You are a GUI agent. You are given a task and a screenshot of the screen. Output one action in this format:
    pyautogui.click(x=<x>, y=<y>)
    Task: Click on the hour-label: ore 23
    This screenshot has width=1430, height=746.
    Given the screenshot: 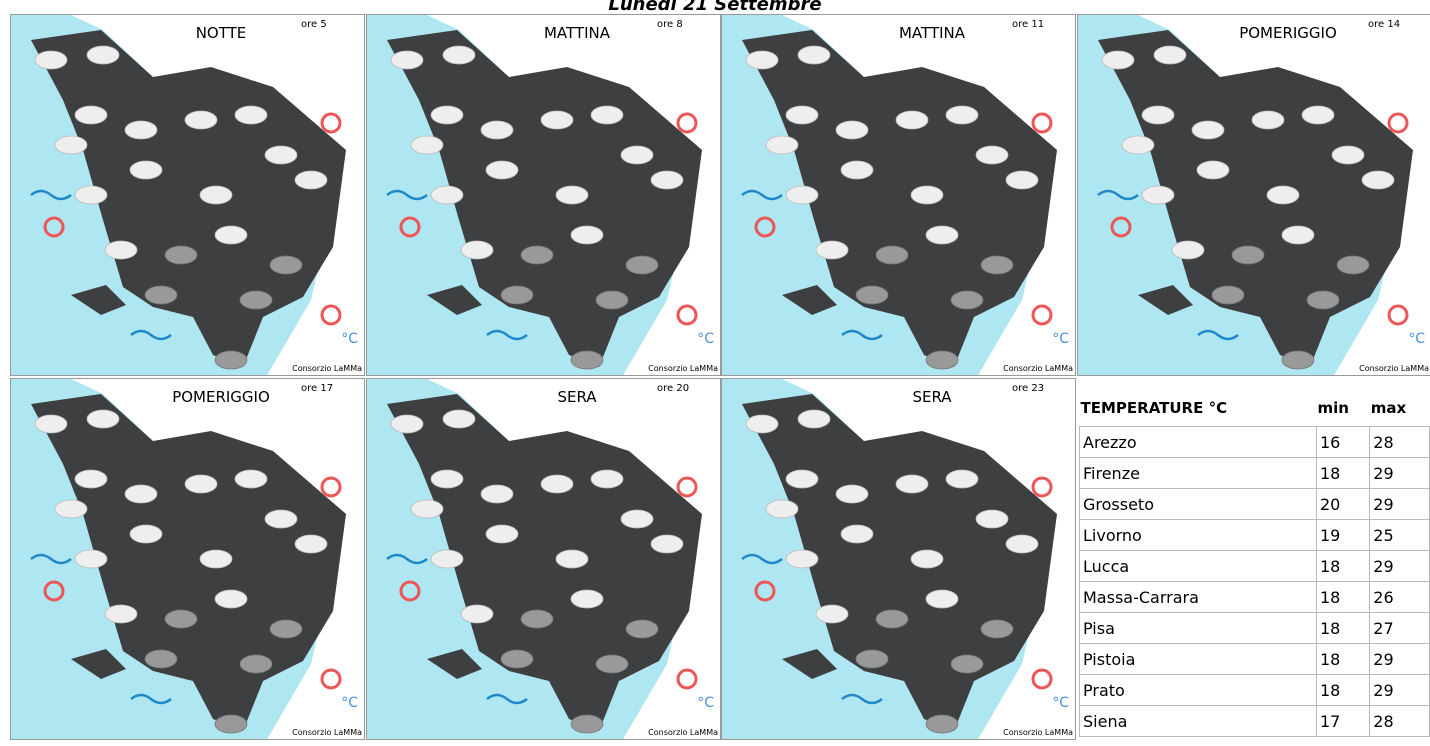 What is the action you would take?
    pyautogui.click(x=1028, y=388)
    